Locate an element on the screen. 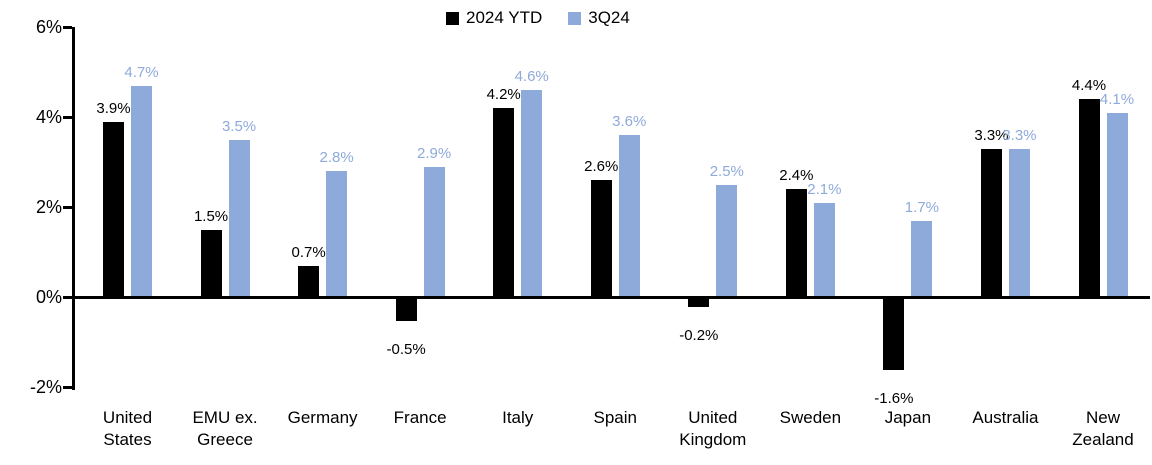 The height and width of the screenshot is (465, 1152). data-label-3q24: 3.5% is located at coordinates (239, 126).